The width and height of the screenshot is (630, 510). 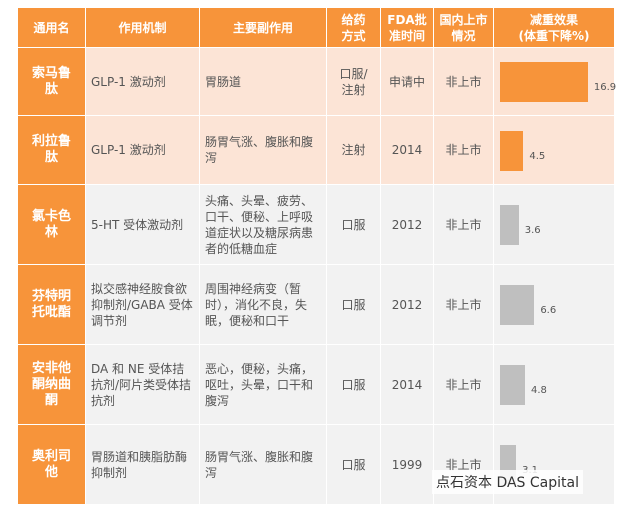 I want to click on table-cell: DA 和 NE 受体拮抗剂/阿片类受体拮抗剂, so click(x=143, y=385).